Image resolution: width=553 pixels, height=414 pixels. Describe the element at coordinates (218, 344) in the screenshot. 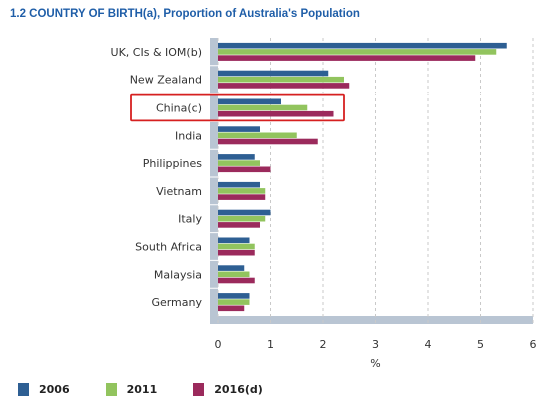

I see `x-tick-label: 0` at that location.